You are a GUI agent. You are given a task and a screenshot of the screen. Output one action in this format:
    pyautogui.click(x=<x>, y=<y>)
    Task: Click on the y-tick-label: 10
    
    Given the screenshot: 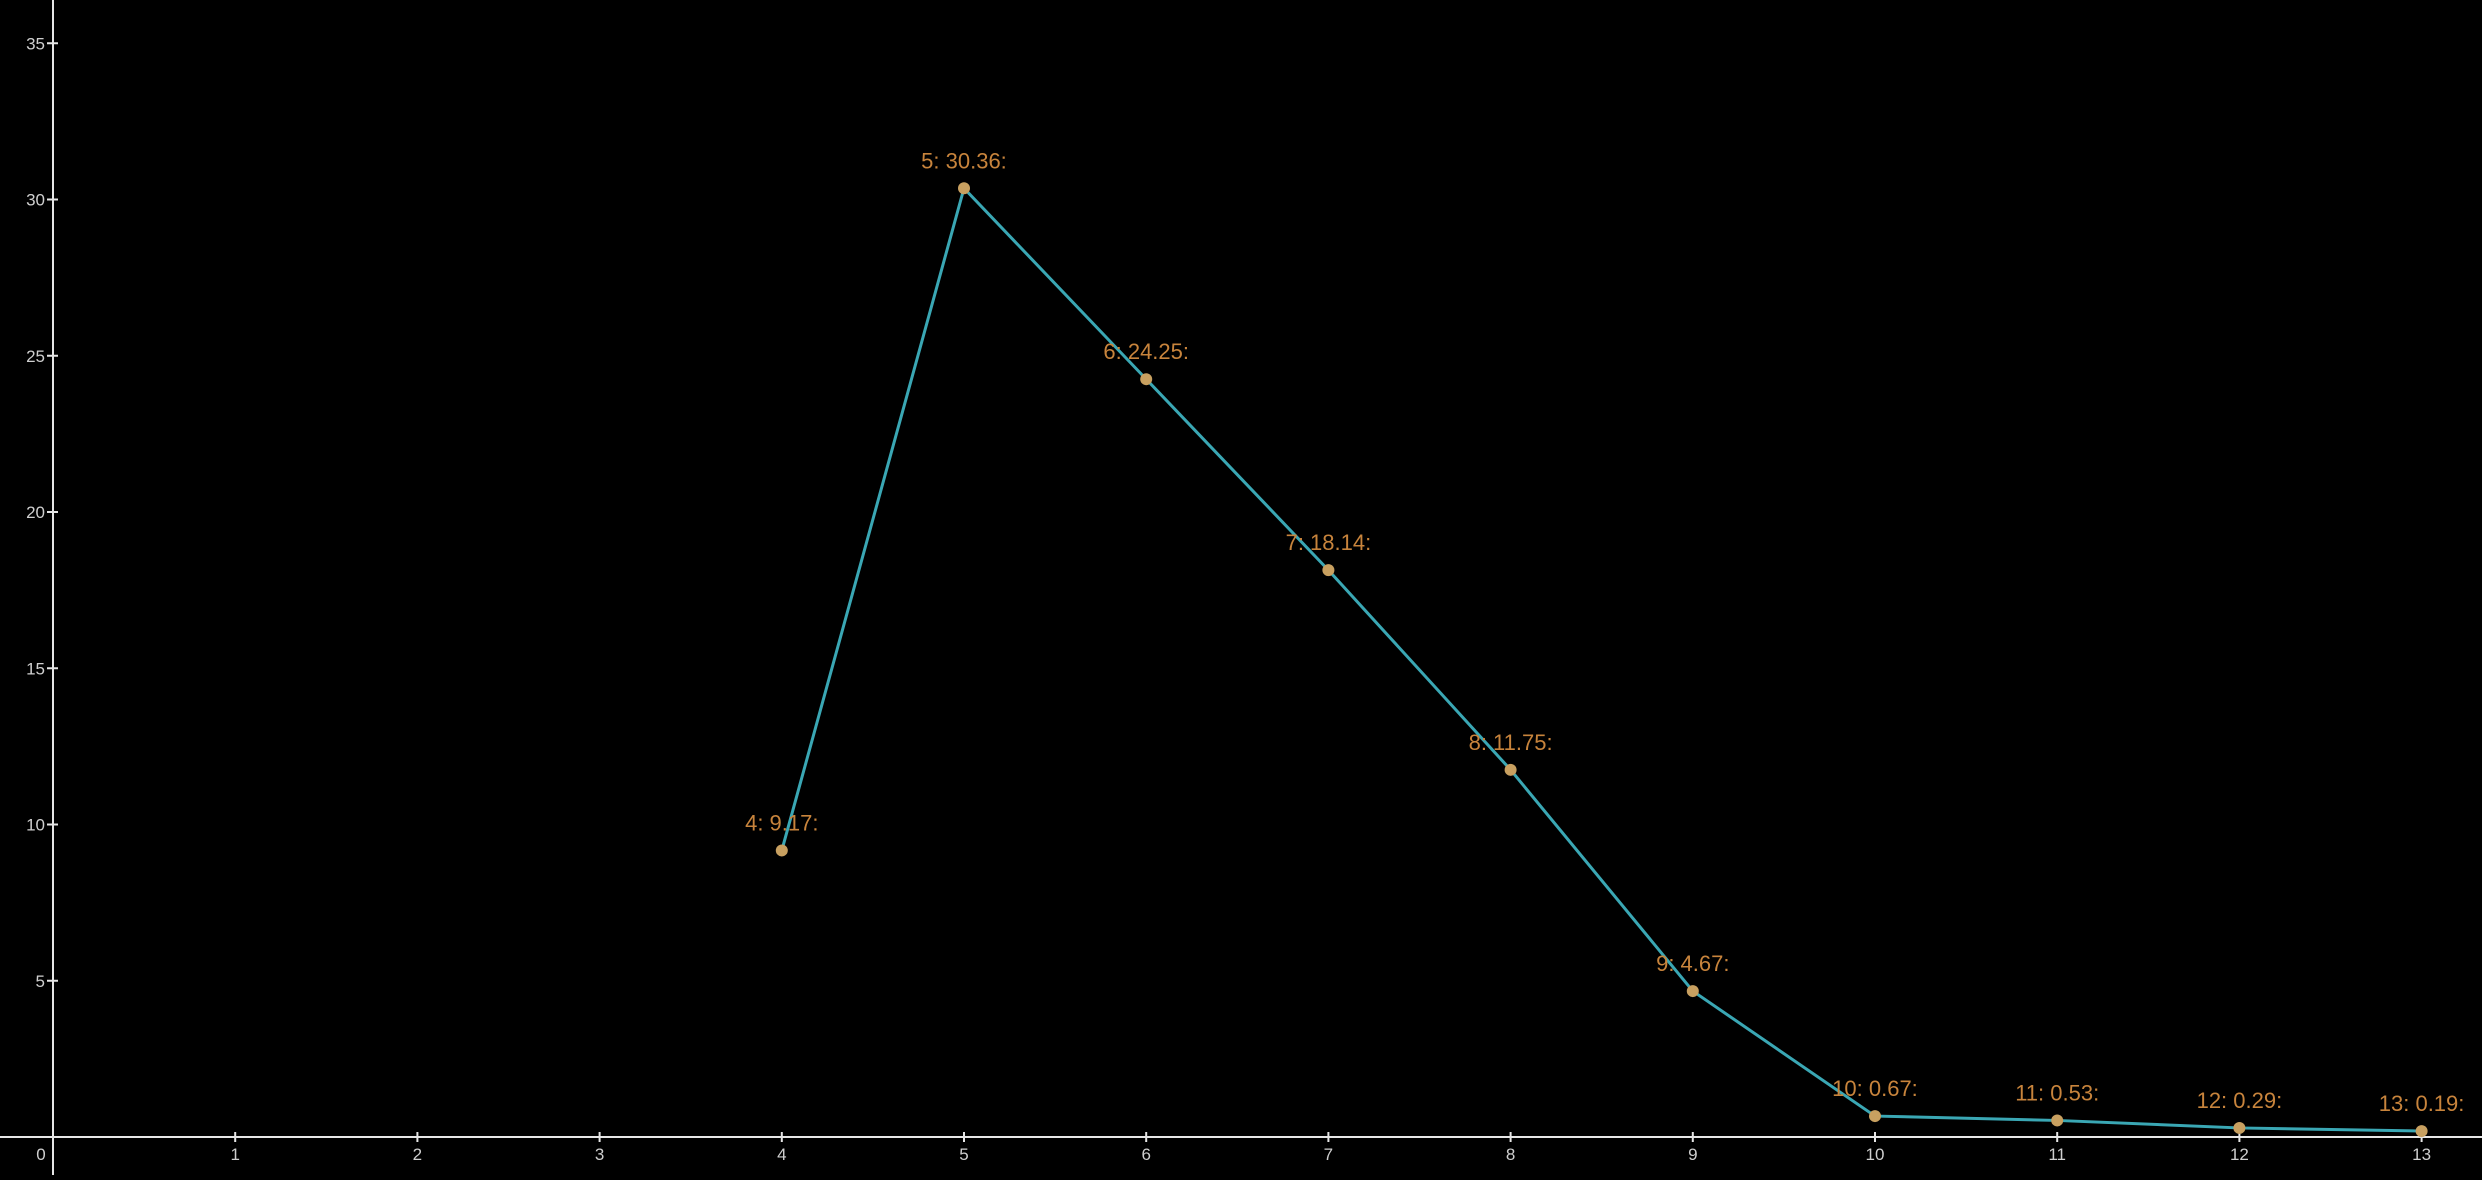 What is the action you would take?
    pyautogui.click(x=35, y=825)
    